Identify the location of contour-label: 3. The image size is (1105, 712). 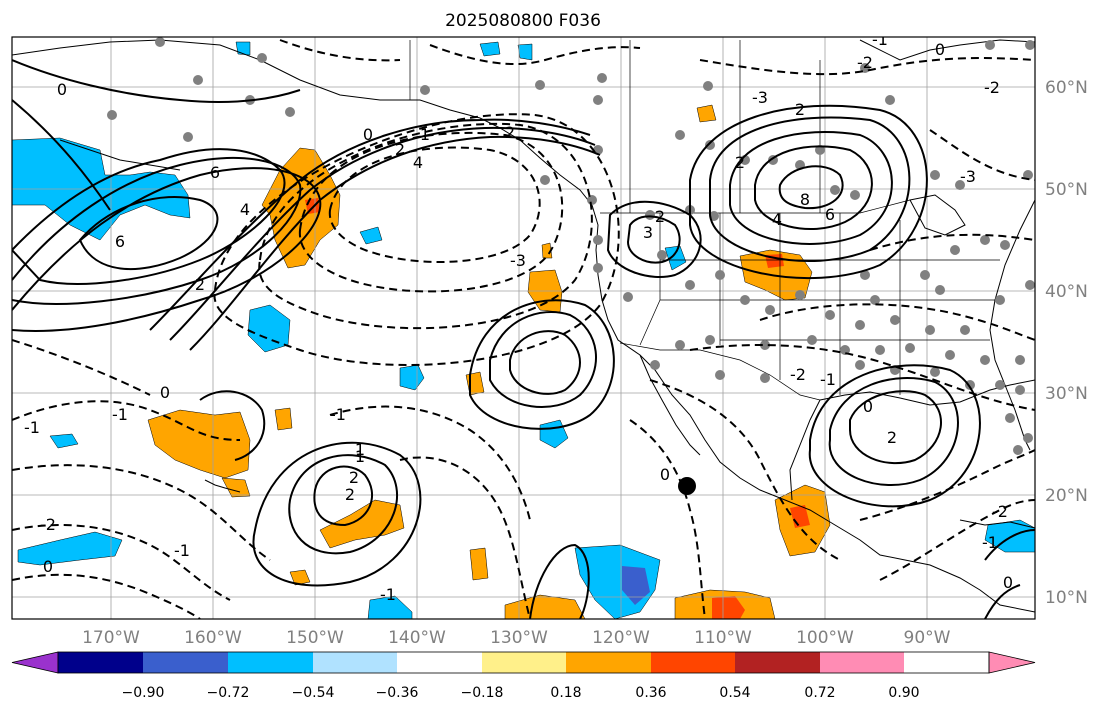
(648, 232).